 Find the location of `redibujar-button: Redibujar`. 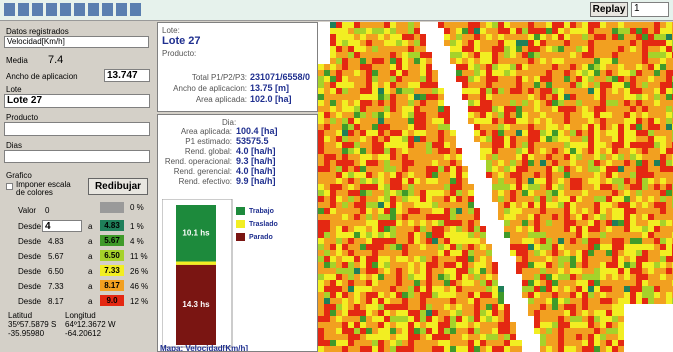

redibujar-button: Redibujar is located at coordinates (118, 186).